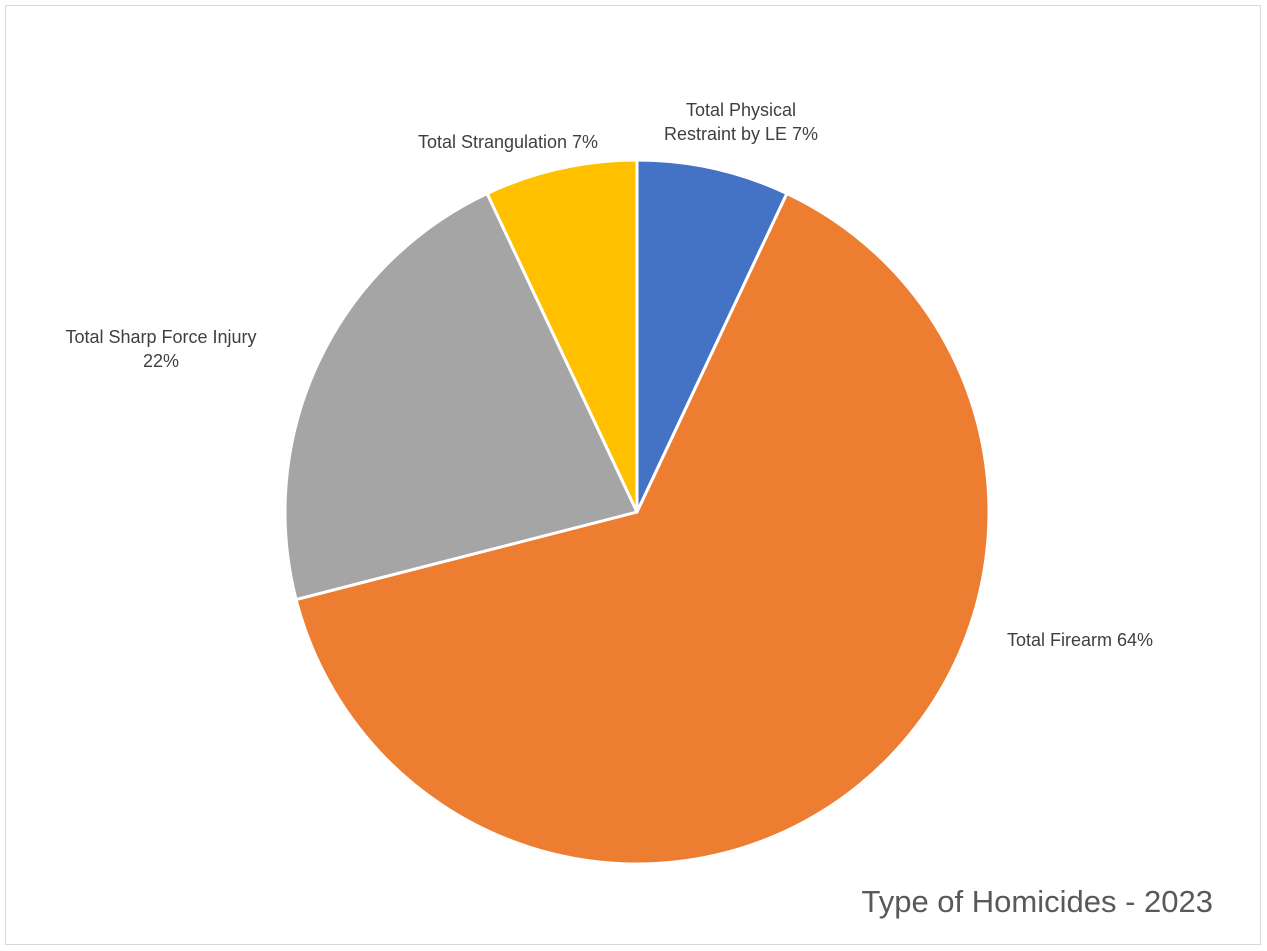  Describe the element at coordinates (508, 142) in the screenshot. I see `data-label-strangulation: Total Strangulation 7%` at that location.